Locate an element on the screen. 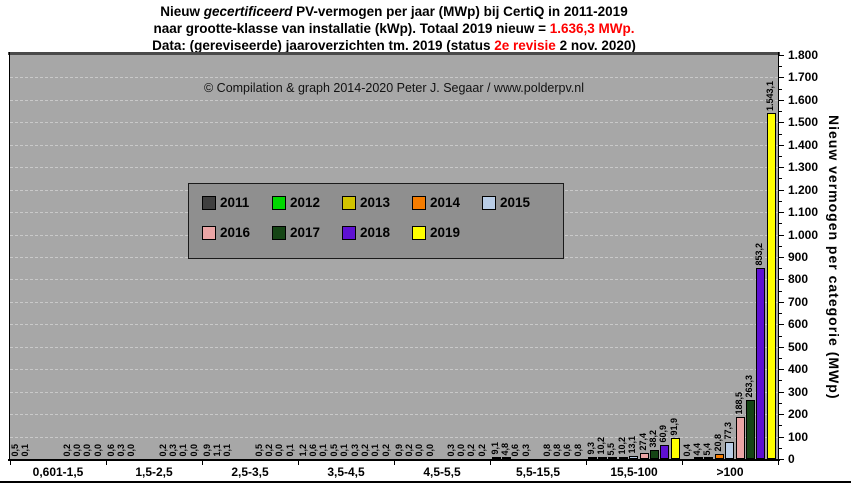 Image resolution: width=851 pixels, height=484 pixels. y-axis-tick-label: 1.500 is located at coordinates (803, 122).